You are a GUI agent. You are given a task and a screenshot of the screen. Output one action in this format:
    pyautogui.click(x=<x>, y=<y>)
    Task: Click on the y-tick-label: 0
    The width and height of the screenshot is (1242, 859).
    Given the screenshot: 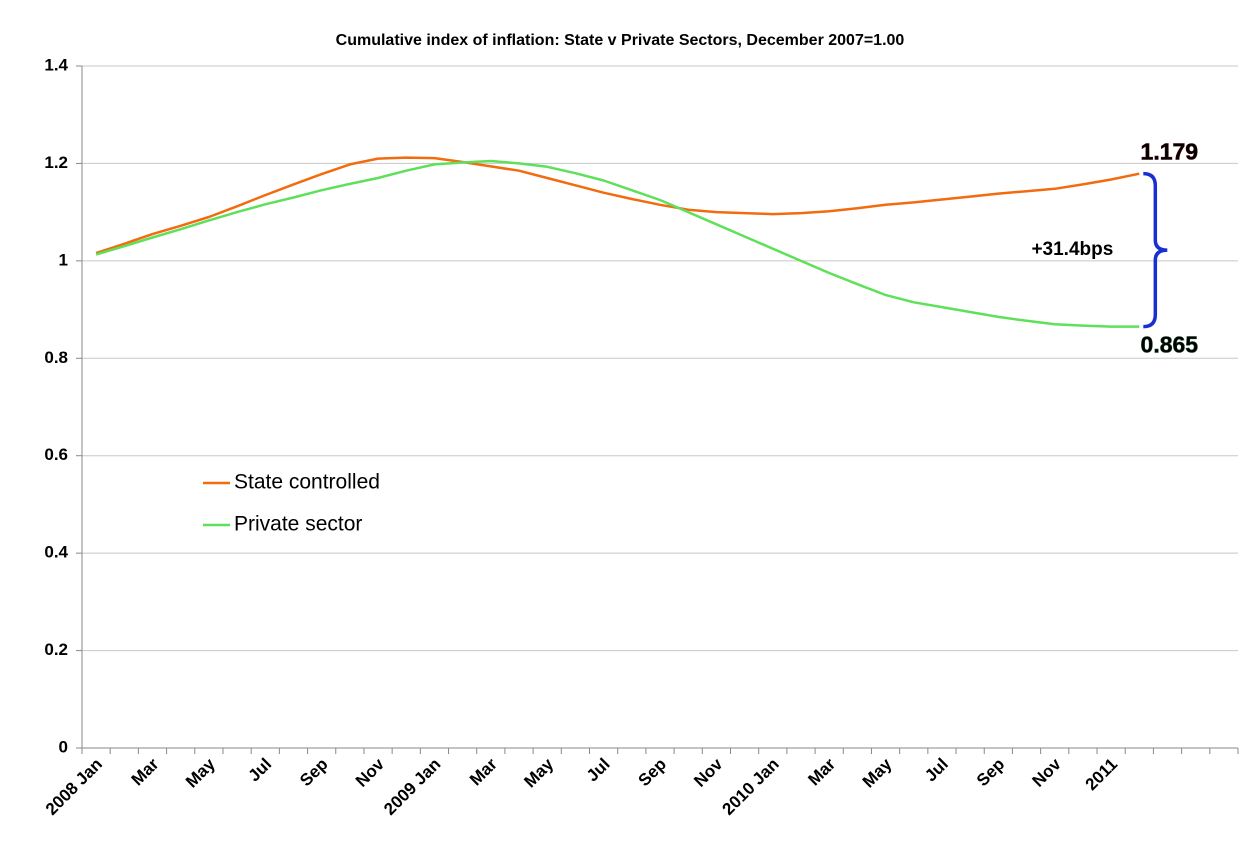 What is the action you would take?
    pyautogui.click(x=63, y=746)
    